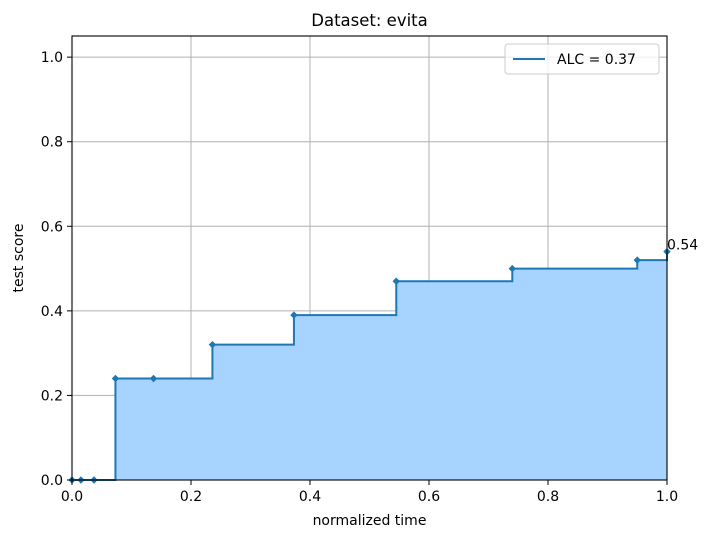  What do you see at coordinates (369, 20) in the screenshot?
I see `chart-title: Dataset: evita` at bounding box center [369, 20].